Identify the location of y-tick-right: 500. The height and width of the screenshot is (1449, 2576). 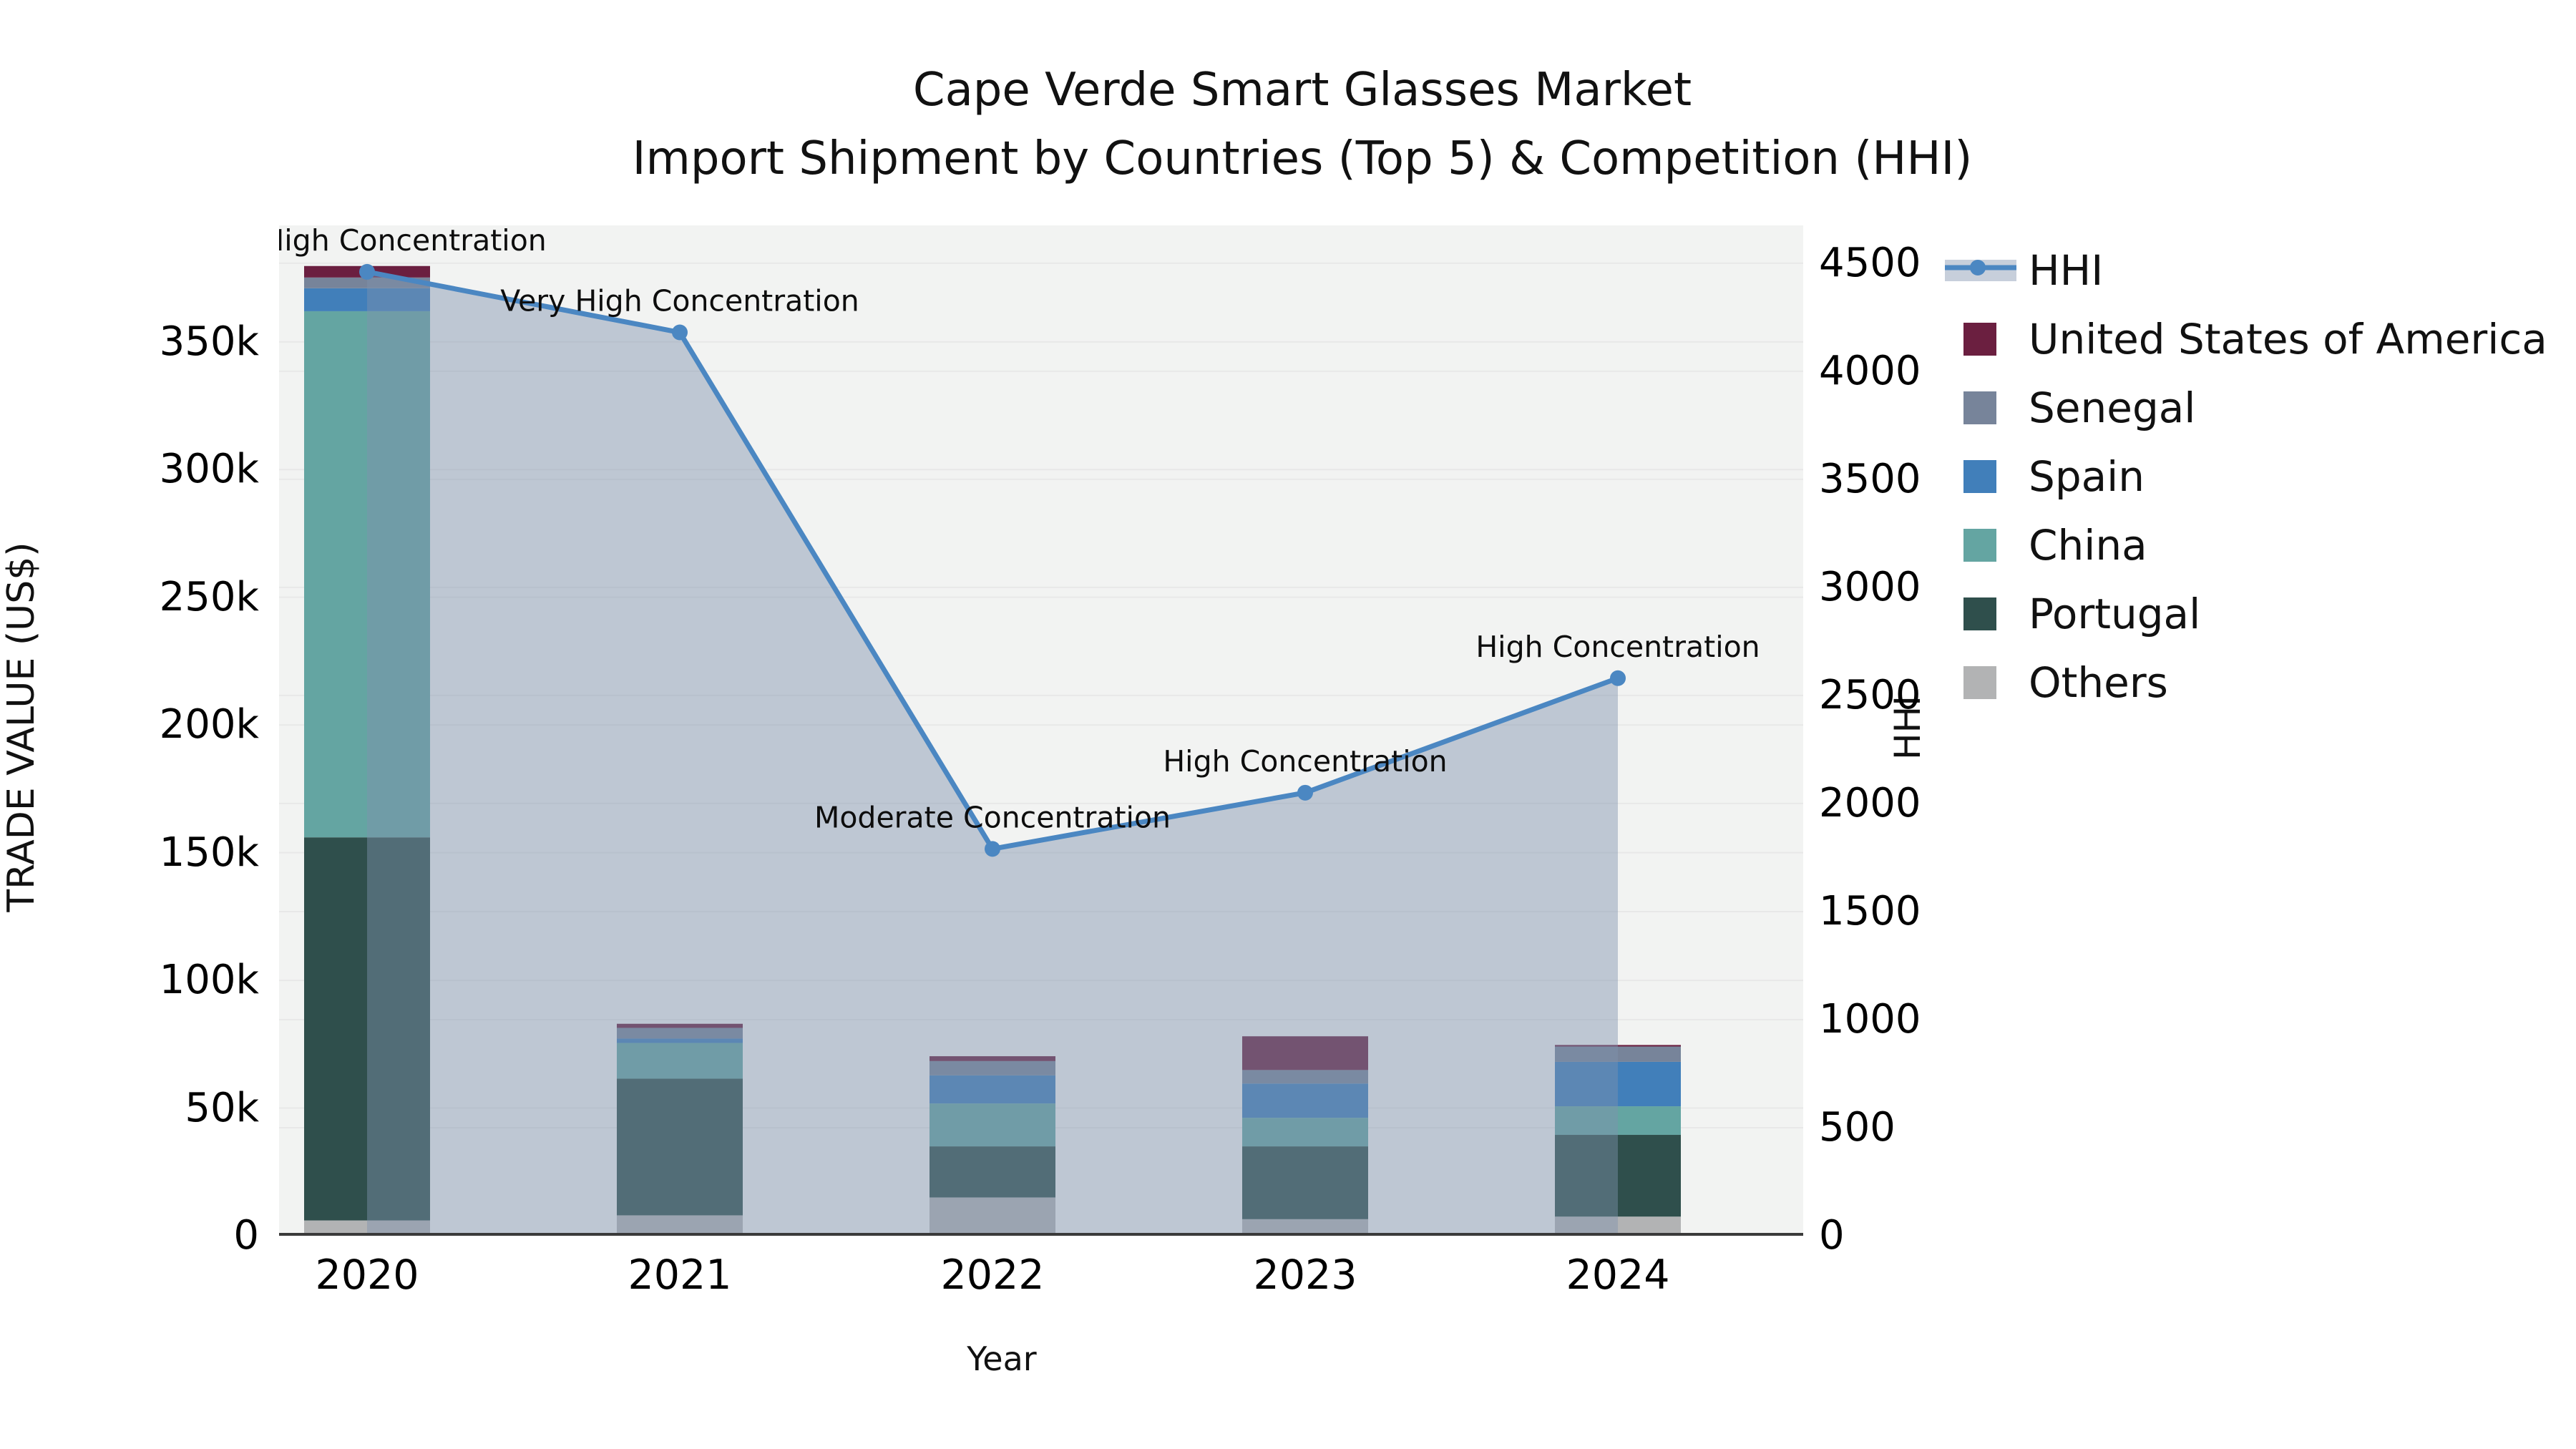
(1857, 1127).